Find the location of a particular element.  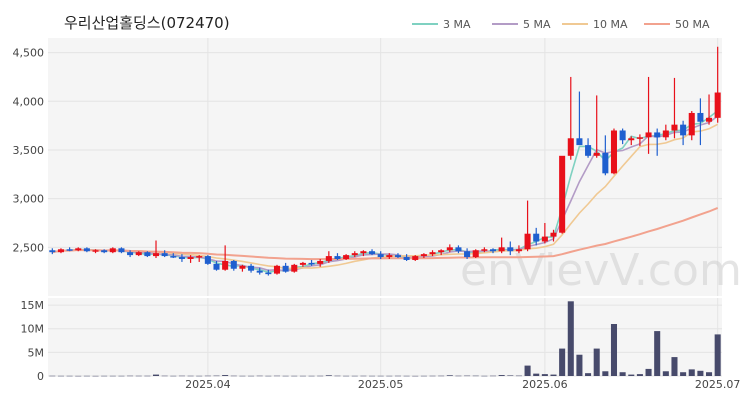

date-tick-label: 2025.05 is located at coordinates (381, 384).